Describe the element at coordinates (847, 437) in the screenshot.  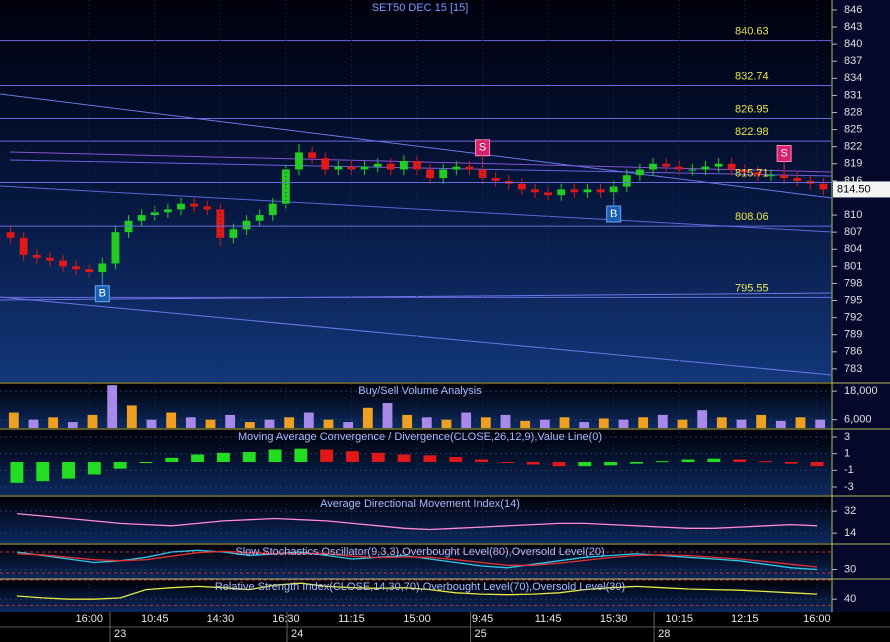
I see `y-tick-label: 3` at that location.